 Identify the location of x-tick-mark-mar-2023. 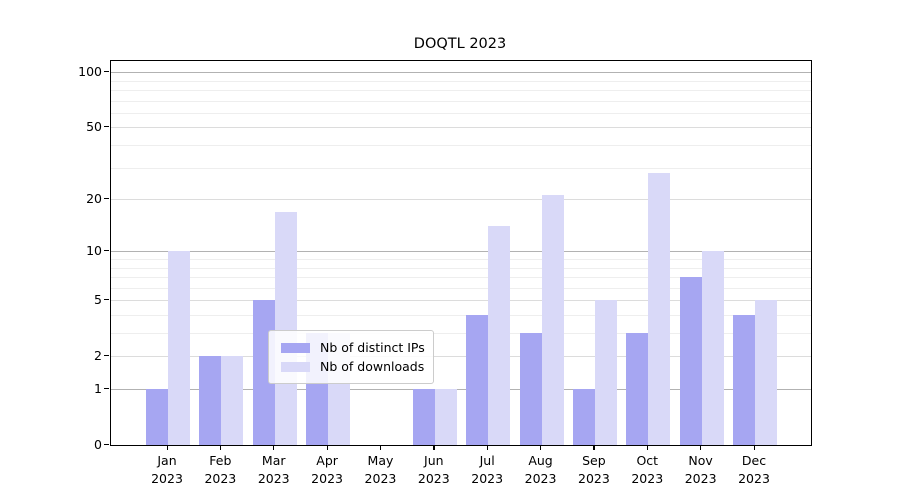
(274, 447).